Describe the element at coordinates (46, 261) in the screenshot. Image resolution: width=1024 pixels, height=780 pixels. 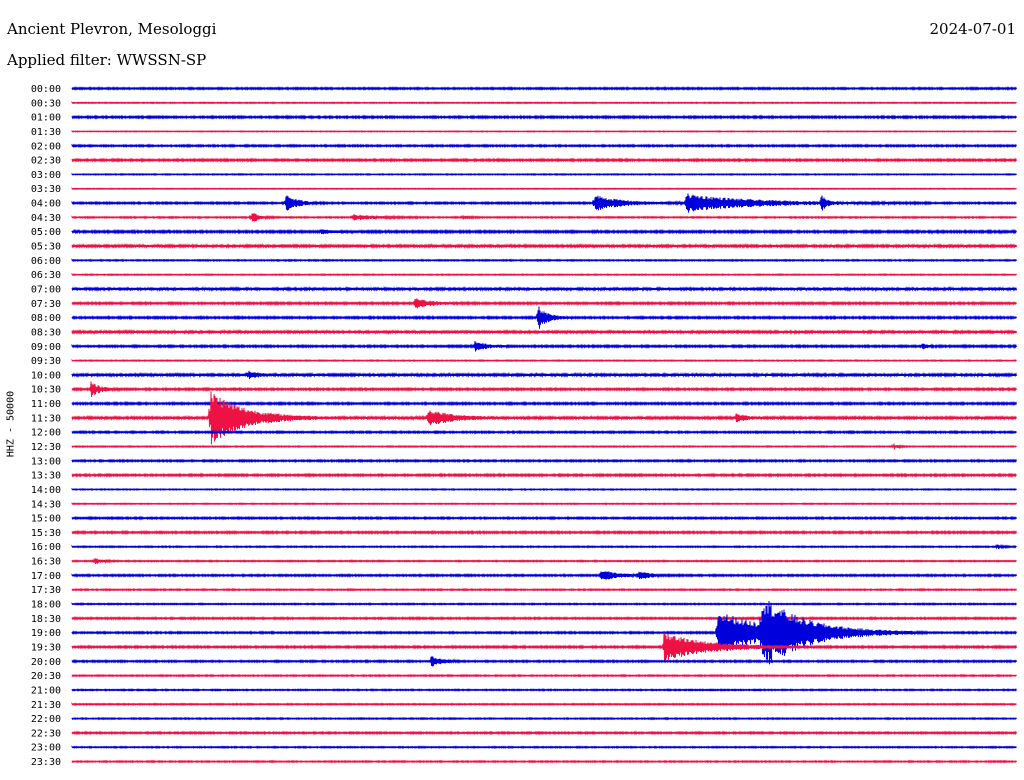
I see `time-tick-0600: 06:00` at that location.